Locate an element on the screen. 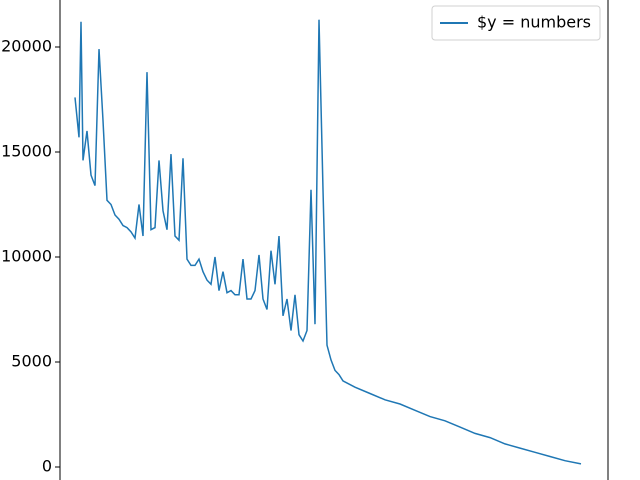 This screenshot has height=480, width=640. legend-box is located at coordinates (516, 23).